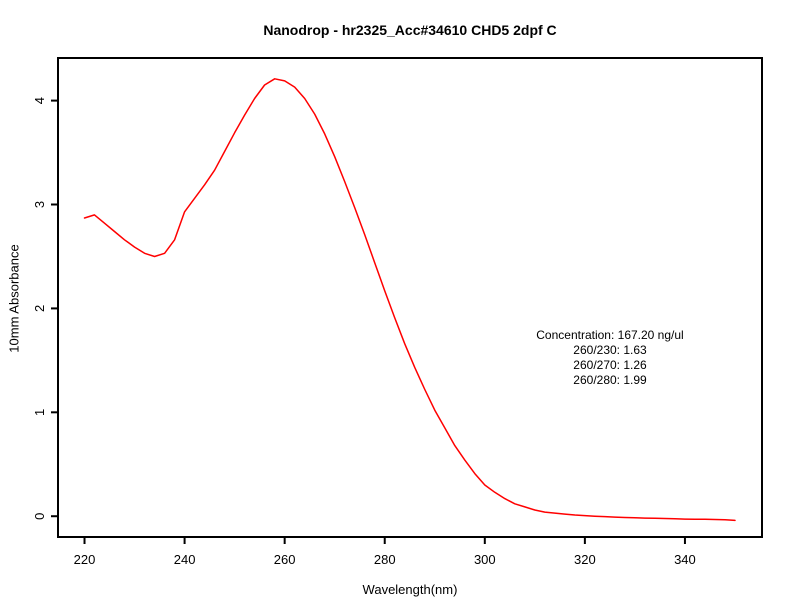 This screenshot has height=612, width=792. I want to click on x-tick-label: 340, so click(685, 559).